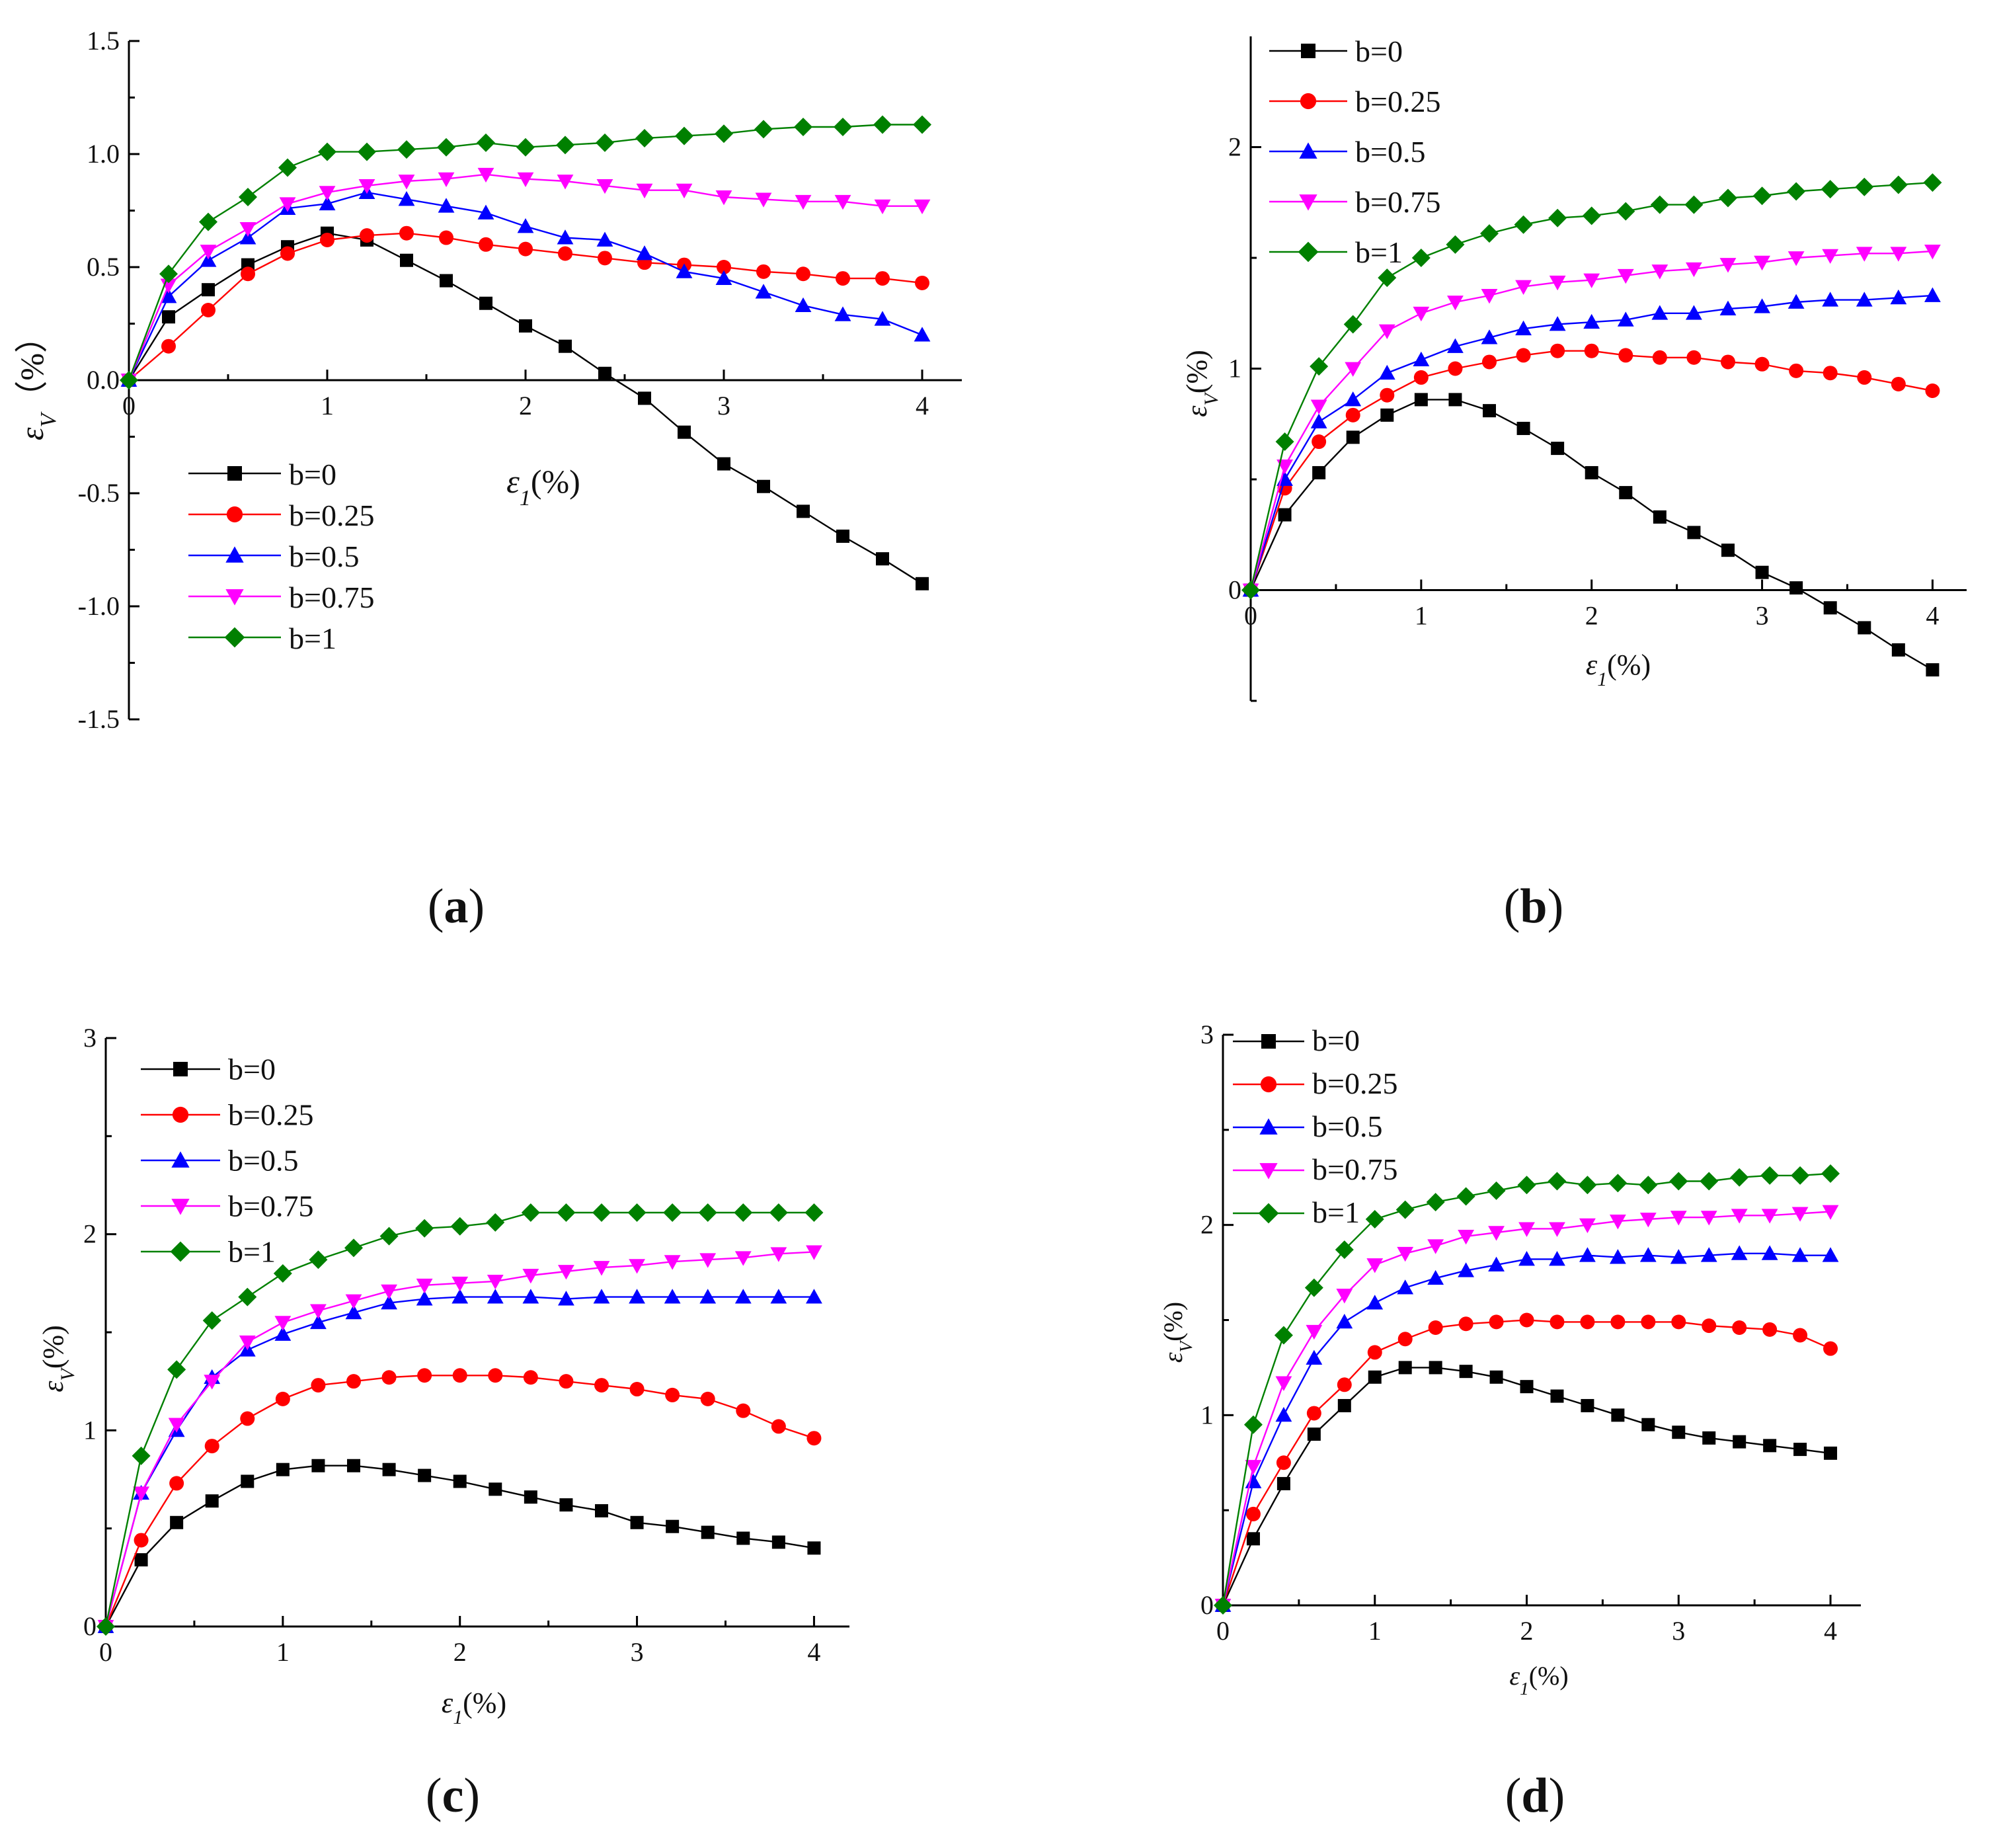  What do you see at coordinates (453, 1796) in the screenshot?
I see `panel-letter: c` at bounding box center [453, 1796].